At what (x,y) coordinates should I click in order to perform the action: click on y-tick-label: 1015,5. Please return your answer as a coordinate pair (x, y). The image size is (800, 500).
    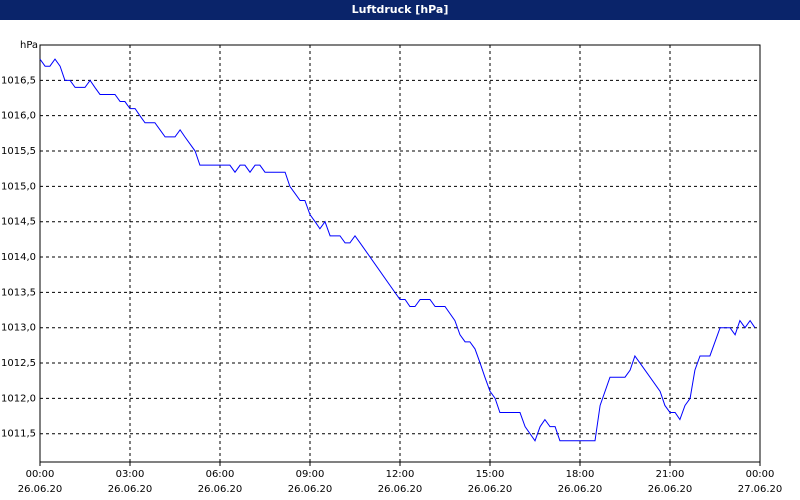
    Looking at the image, I should click on (18, 151).